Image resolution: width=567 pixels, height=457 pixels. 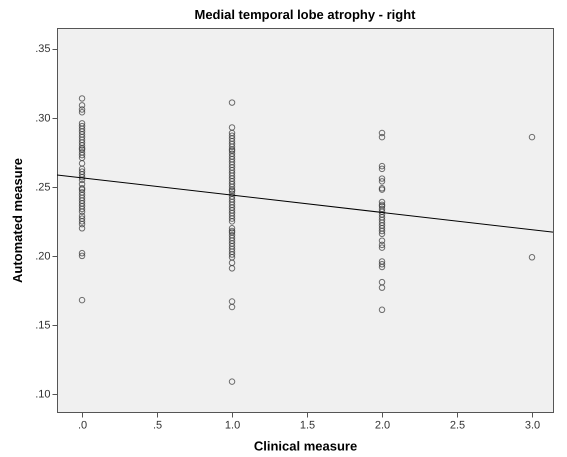 I want to click on y-tick-label: .15, so click(x=42, y=325).